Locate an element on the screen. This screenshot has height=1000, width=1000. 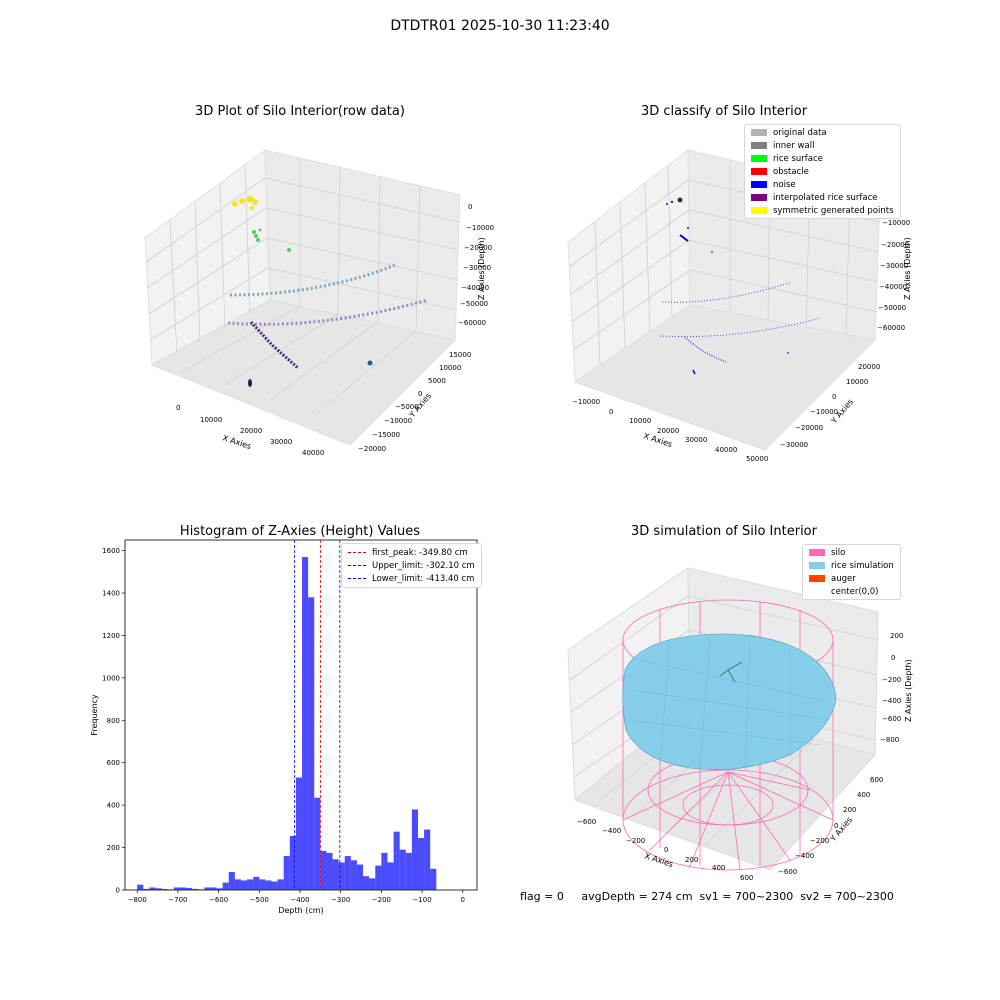
y-tick: −20000 is located at coordinates (809, 428).